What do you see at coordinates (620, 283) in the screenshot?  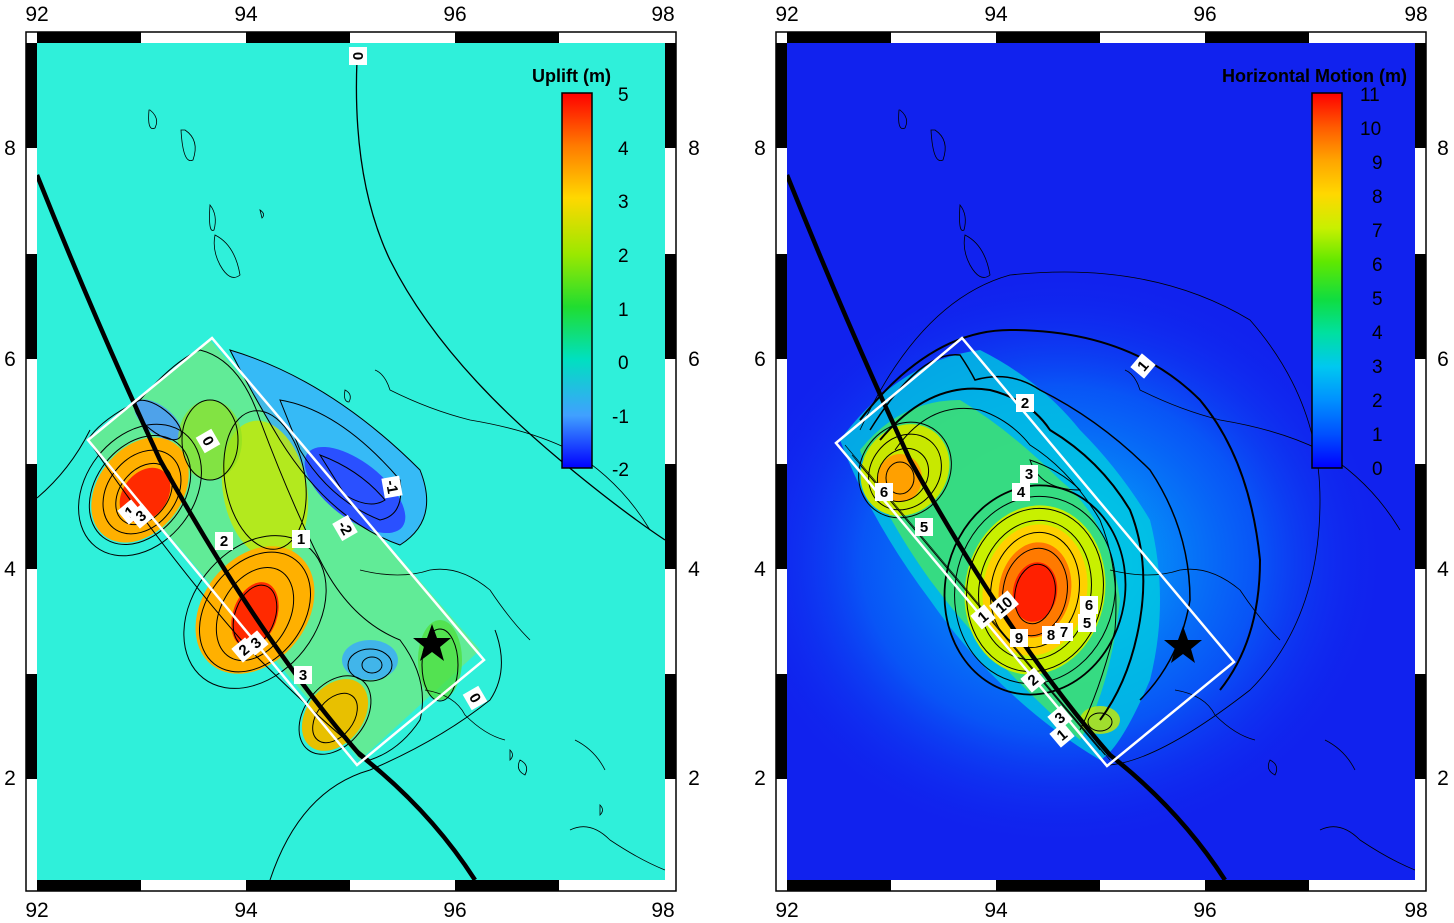 I see `uplift-colorbar-ticks: 5 4 3 2 1 0 -1 -2` at bounding box center [620, 283].